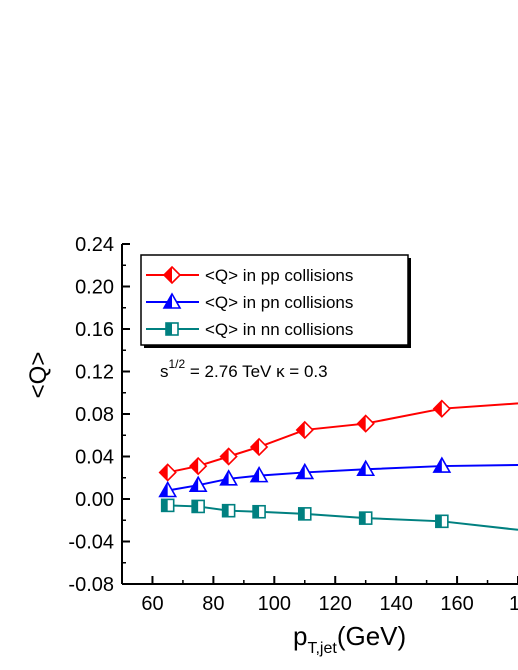 The height and width of the screenshot is (670, 518). What do you see at coordinates (279, 275) in the screenshot?
I see `legend-label: <Q> in pp collisions` at bounding box center [279, 275].